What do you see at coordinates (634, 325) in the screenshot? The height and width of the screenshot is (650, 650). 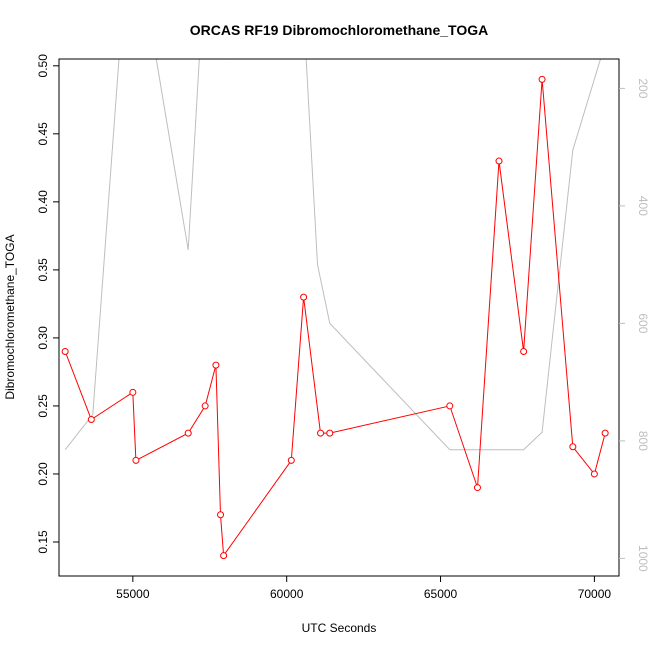 I see `right-y-axis: 200 400 600 800 1000` at bounding box center [634, 325].